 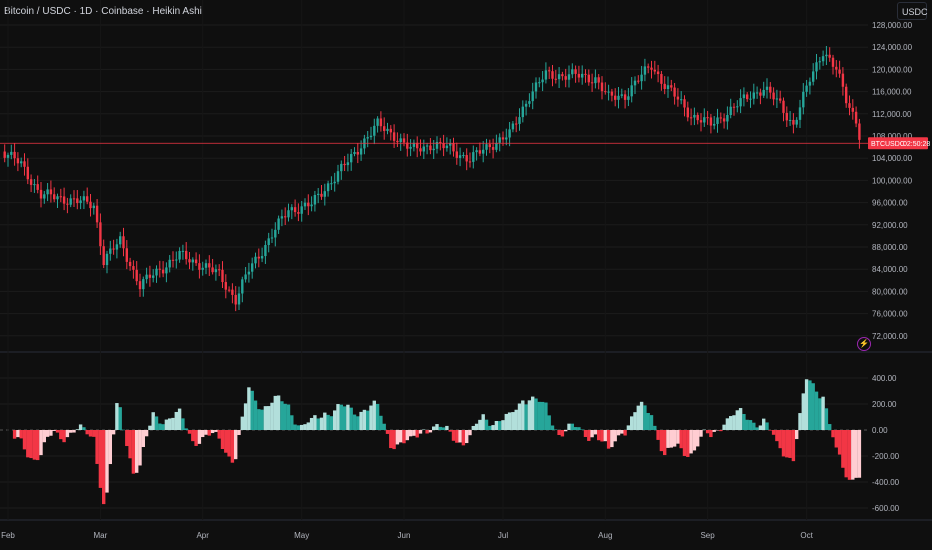 What do you see at coordinates (202, 535) in the screenshot?
I see `time-tick-label: Apr` at bounding box center [202, 535].